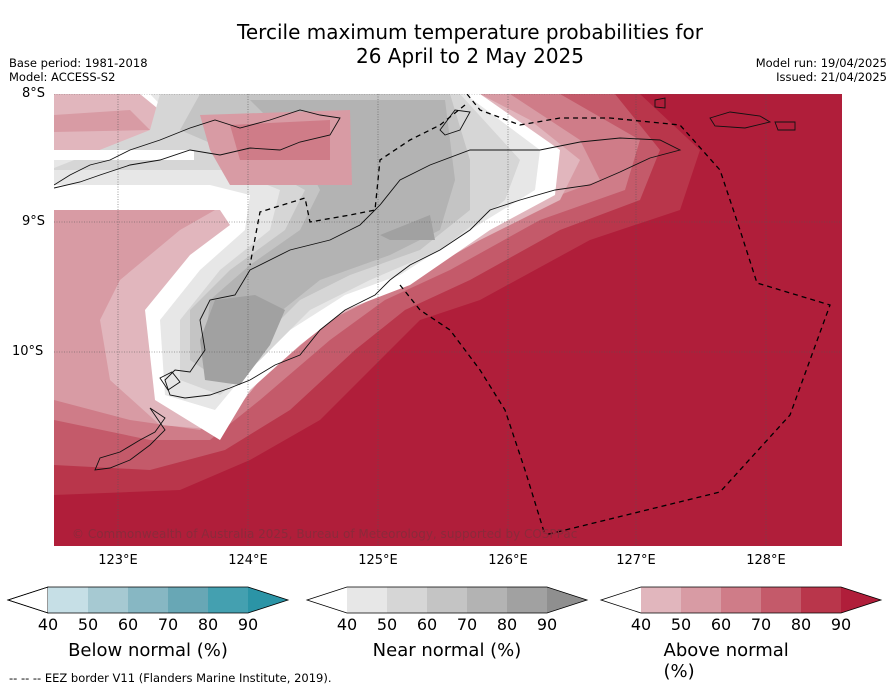 The height and width of the screenshot is (690, 896). Describe the element at coordinates (280, 140) in the screenshot. I see `above-pocket-inner` at that location.